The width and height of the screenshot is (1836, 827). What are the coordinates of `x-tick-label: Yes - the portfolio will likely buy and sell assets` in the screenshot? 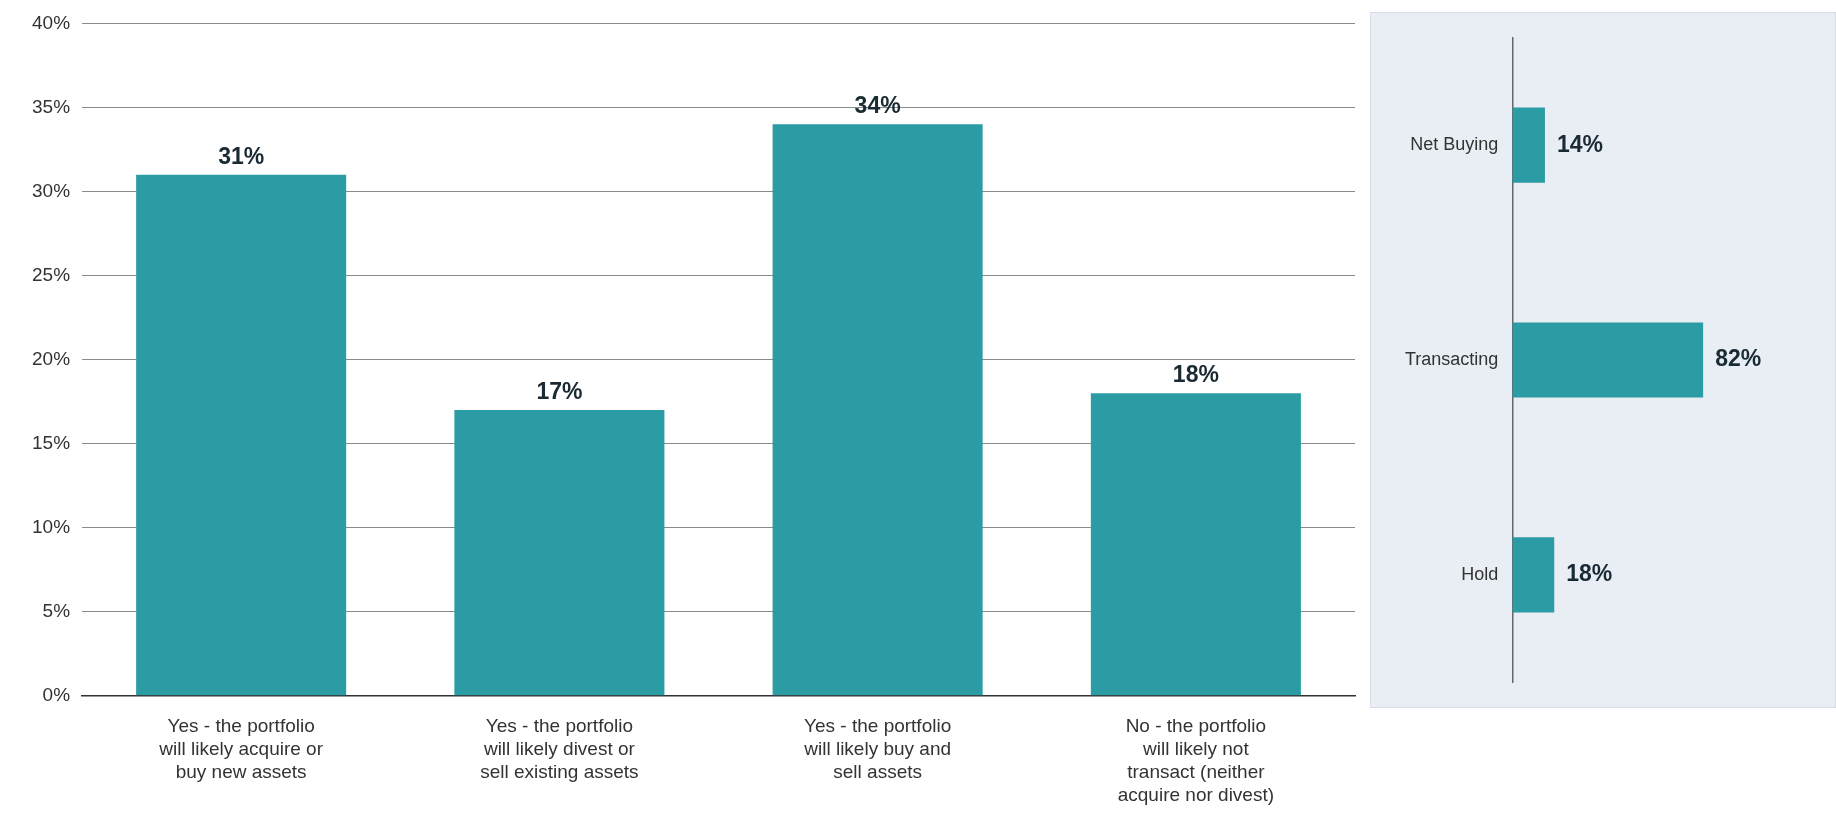 It's located at (877, 749).